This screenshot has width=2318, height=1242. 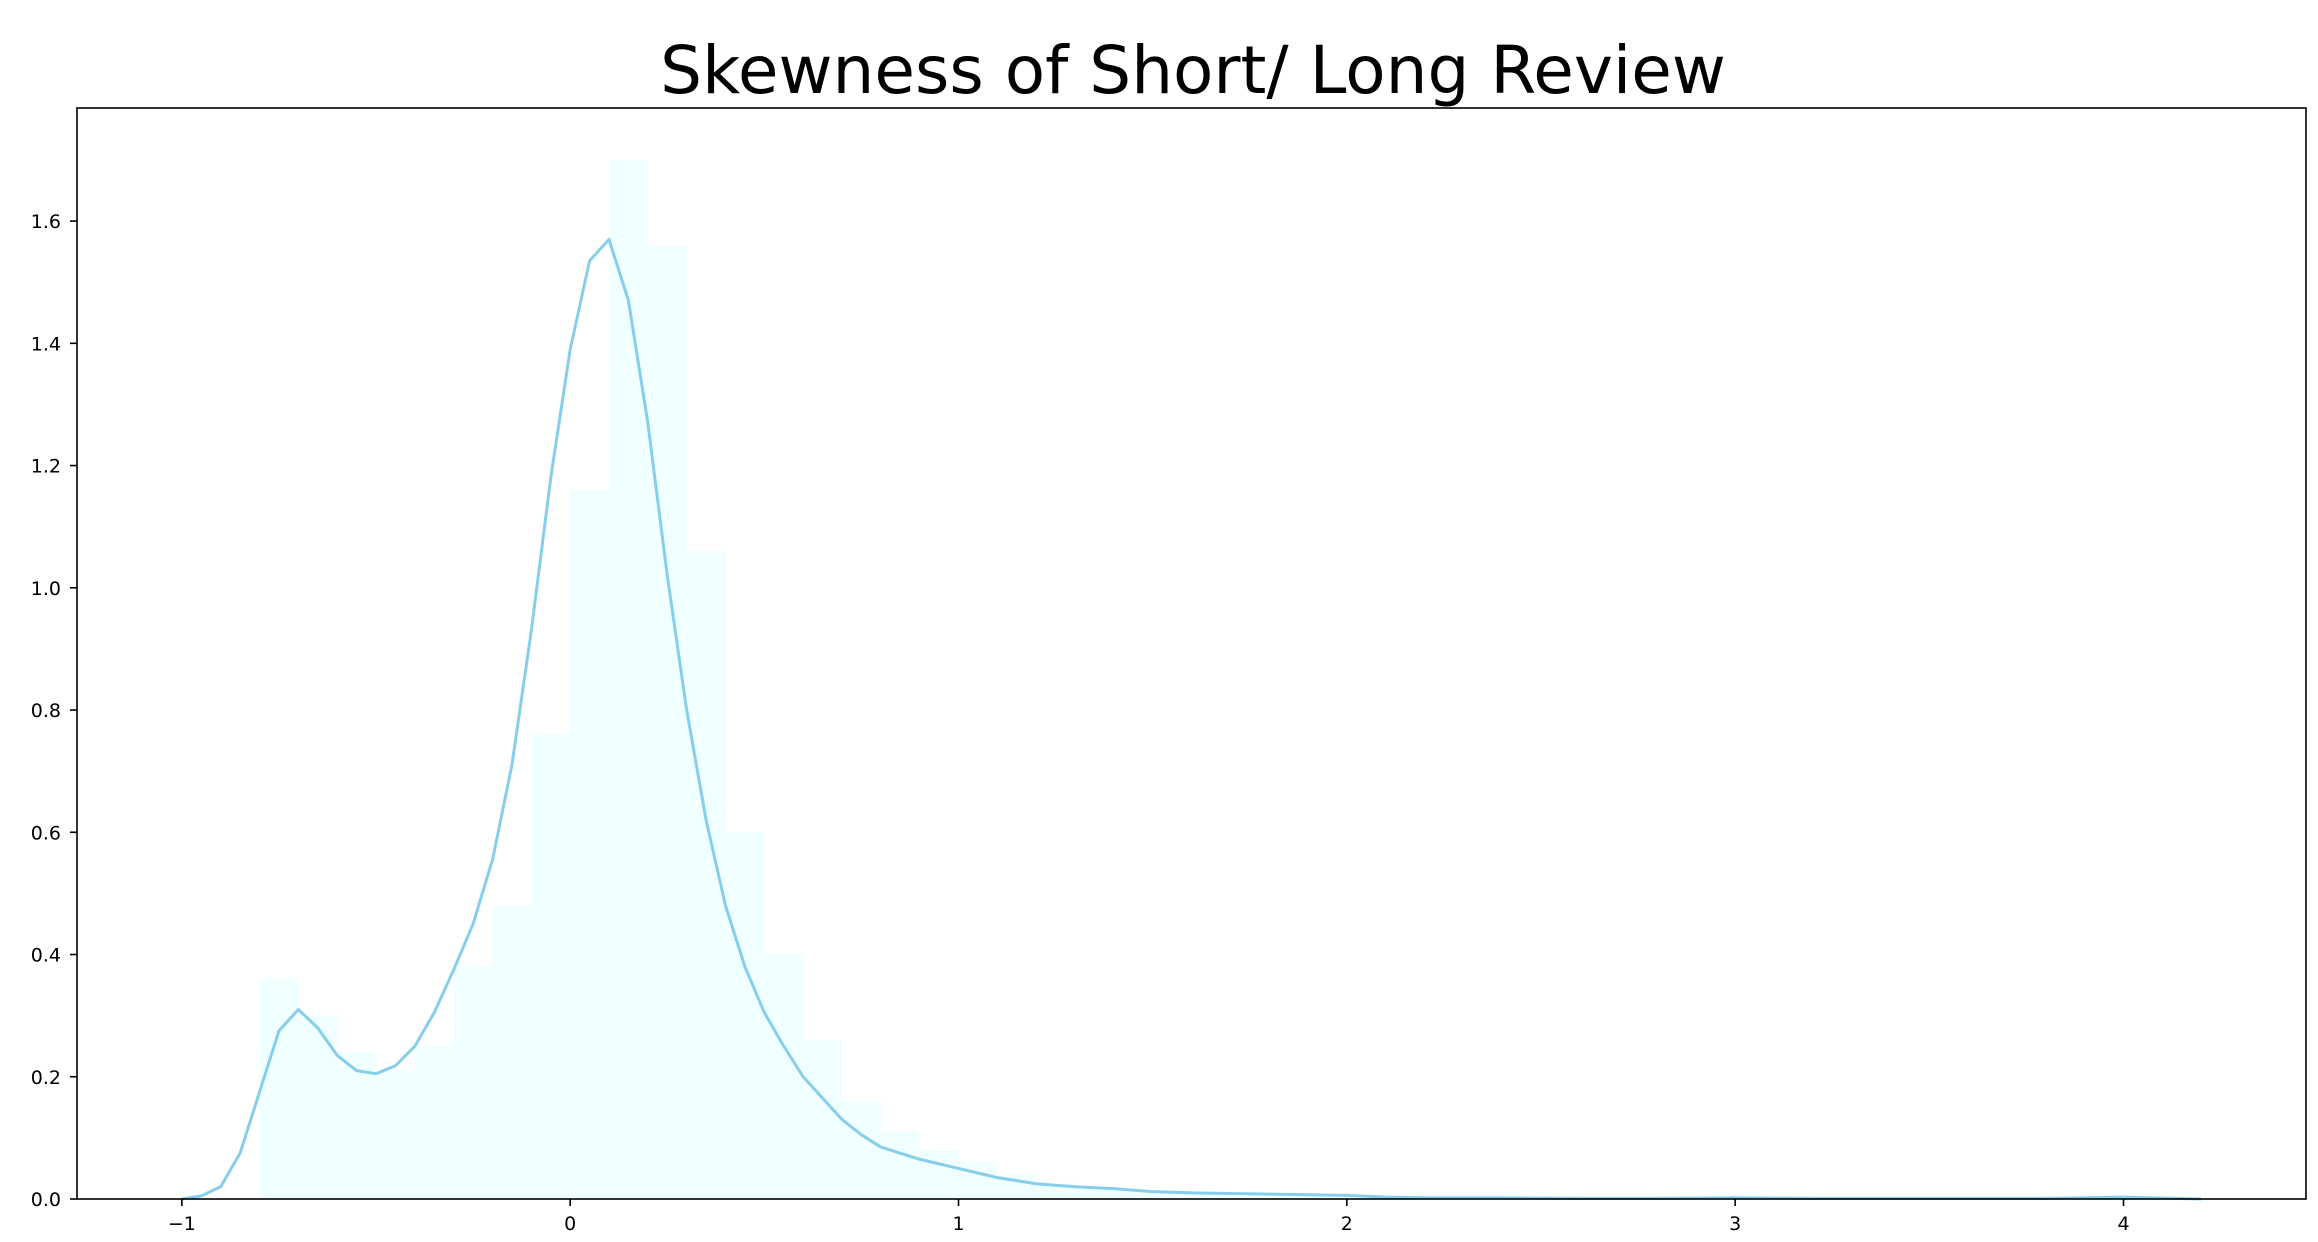 What do you see at coordinates (1149, 1217) in the screenshot?
I see `x-axis-ticks: −1 0 1 2 3 4` at bounding box center [1149, 1217].